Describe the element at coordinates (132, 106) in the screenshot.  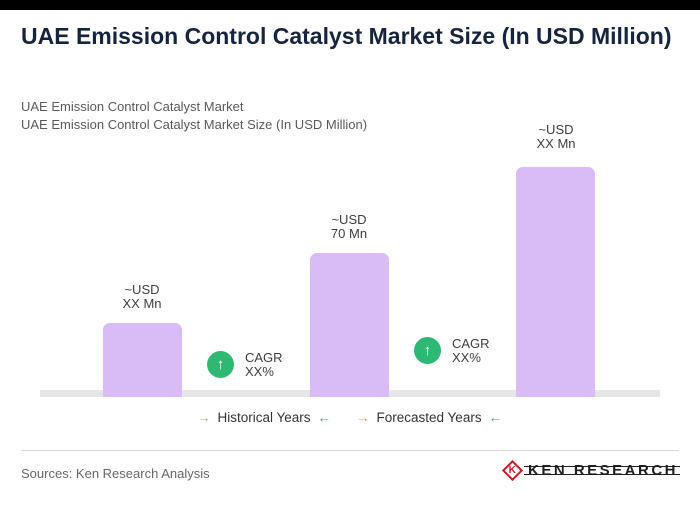
I see `chart-subtitle-1: UAE Emission Control Catalyst Market` at that location.